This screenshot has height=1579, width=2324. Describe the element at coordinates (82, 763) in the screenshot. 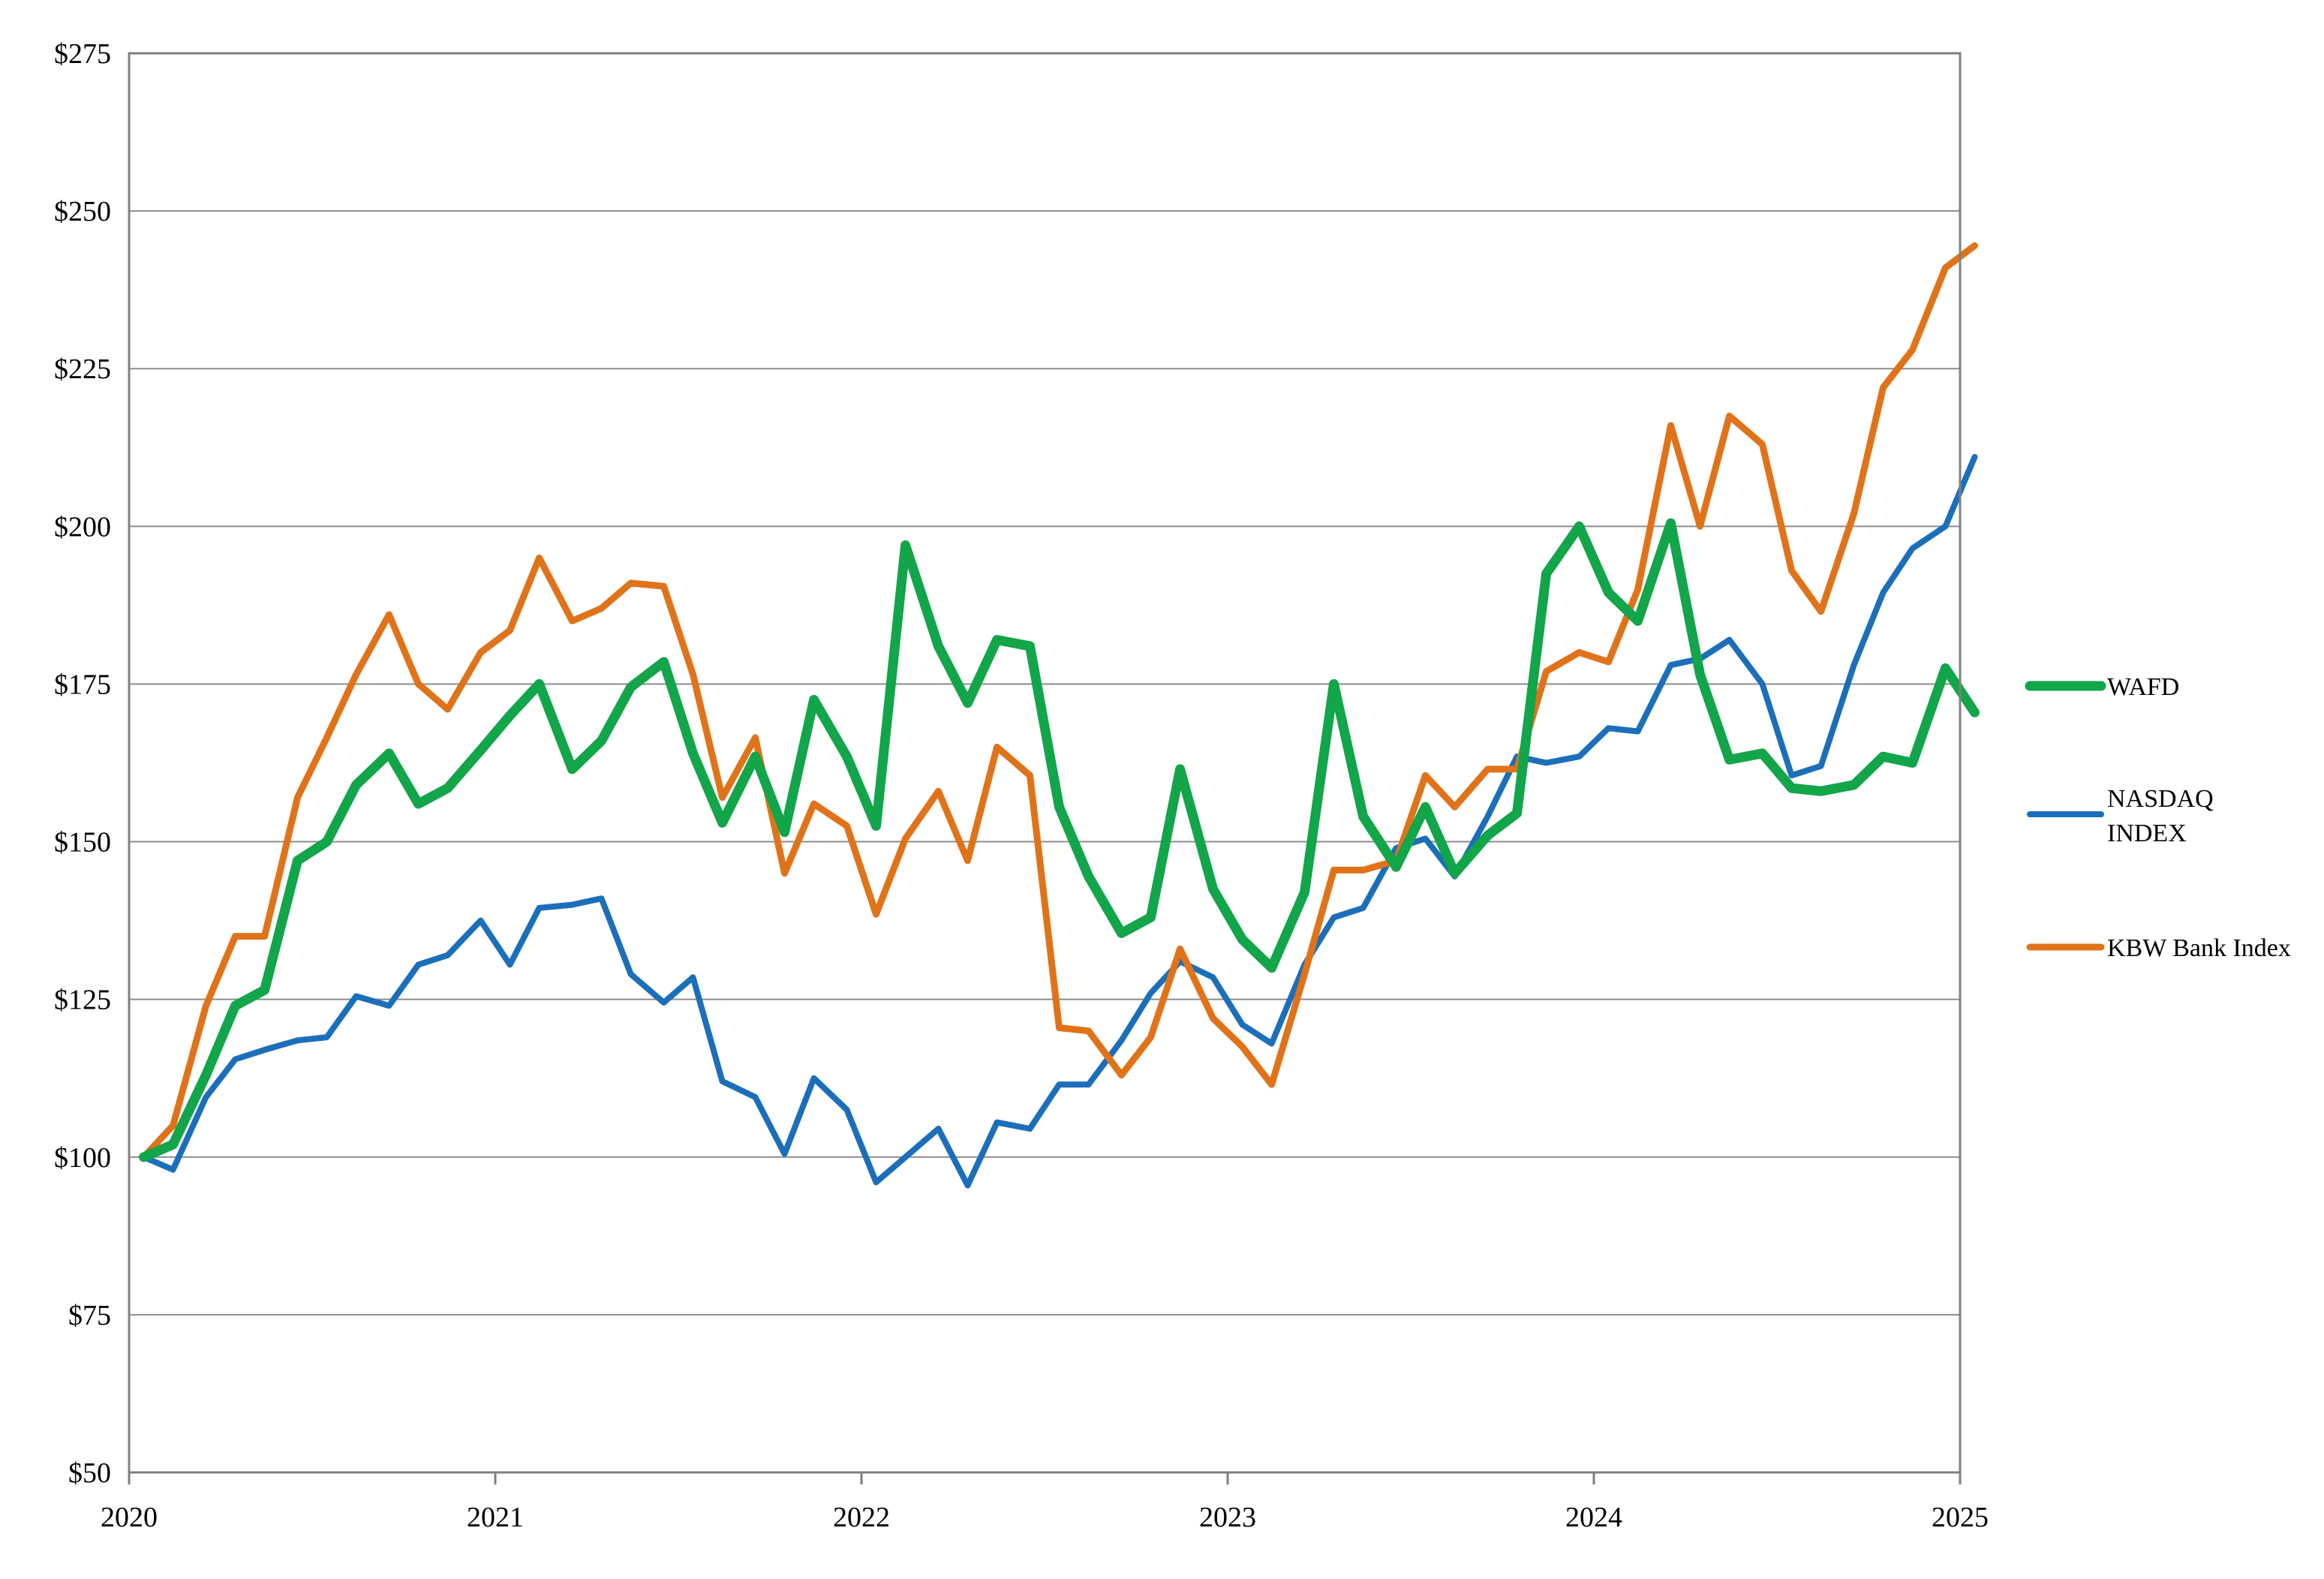

I see `y-axis-tick-labels: $50 $75 $100 $125 $150 $175 $200 $225 $250 $275` at that location.